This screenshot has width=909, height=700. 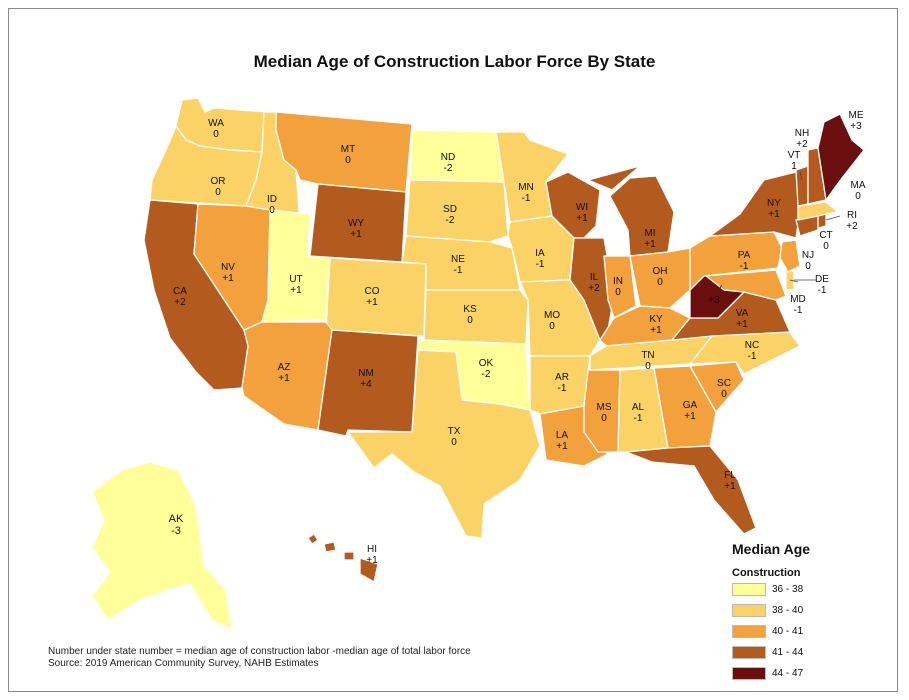 What do you see at coordinates (649, 233) in the screenshot?
I see `label-mi-abbr: MI` at bounding box center [649, 233].